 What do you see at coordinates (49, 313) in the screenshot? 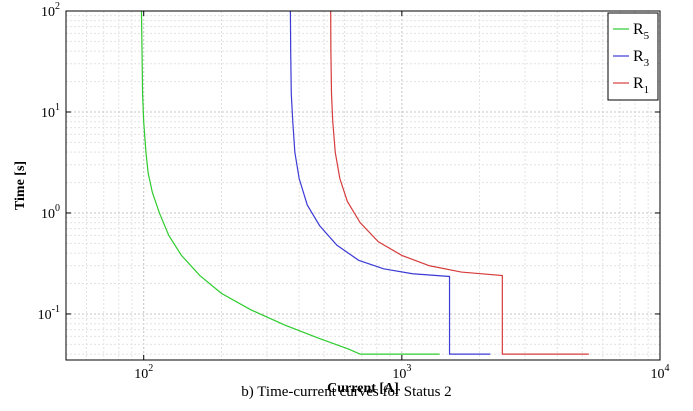
I see `y-tick-label: 10⁻¹` at bounding box center [49, 313].